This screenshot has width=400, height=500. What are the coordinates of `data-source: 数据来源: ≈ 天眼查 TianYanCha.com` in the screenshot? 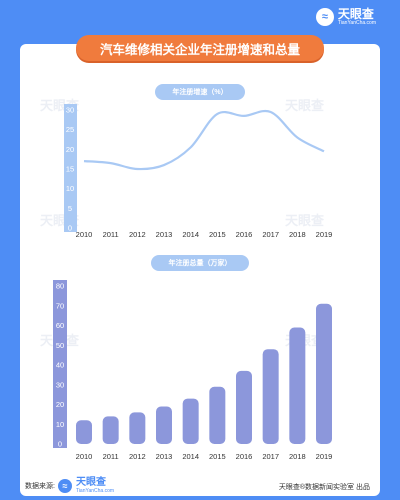 It's located at (69, 486).